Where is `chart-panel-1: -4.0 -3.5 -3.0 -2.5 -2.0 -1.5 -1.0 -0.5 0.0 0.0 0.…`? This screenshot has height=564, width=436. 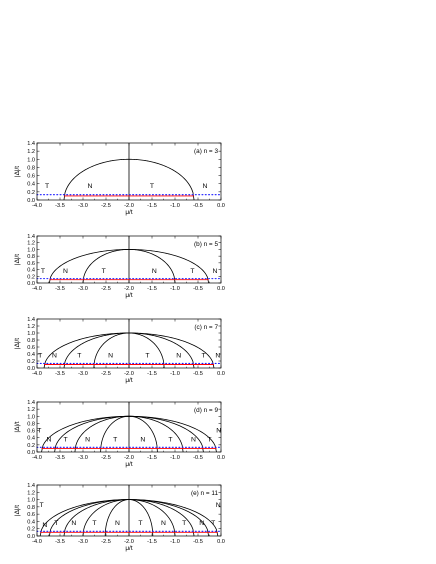
chart-panel-1: -4.0 -3.5 -3.0 -2.5 -2.0 -1.5 -1.0 -0.5 0.0 0.0 0.… is located at coordinates (119, 178).